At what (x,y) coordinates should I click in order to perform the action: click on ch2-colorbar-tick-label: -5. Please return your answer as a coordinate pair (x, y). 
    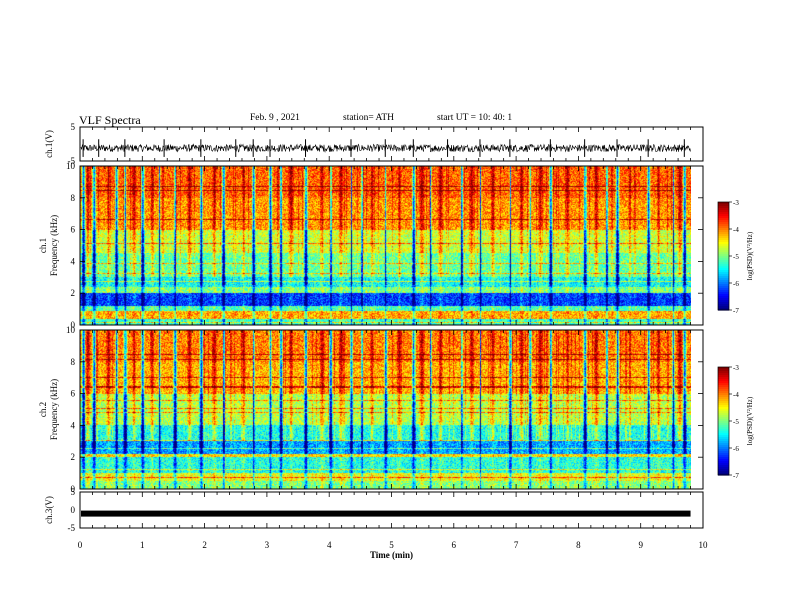
    Looking at the image, I should click on (736, 422).